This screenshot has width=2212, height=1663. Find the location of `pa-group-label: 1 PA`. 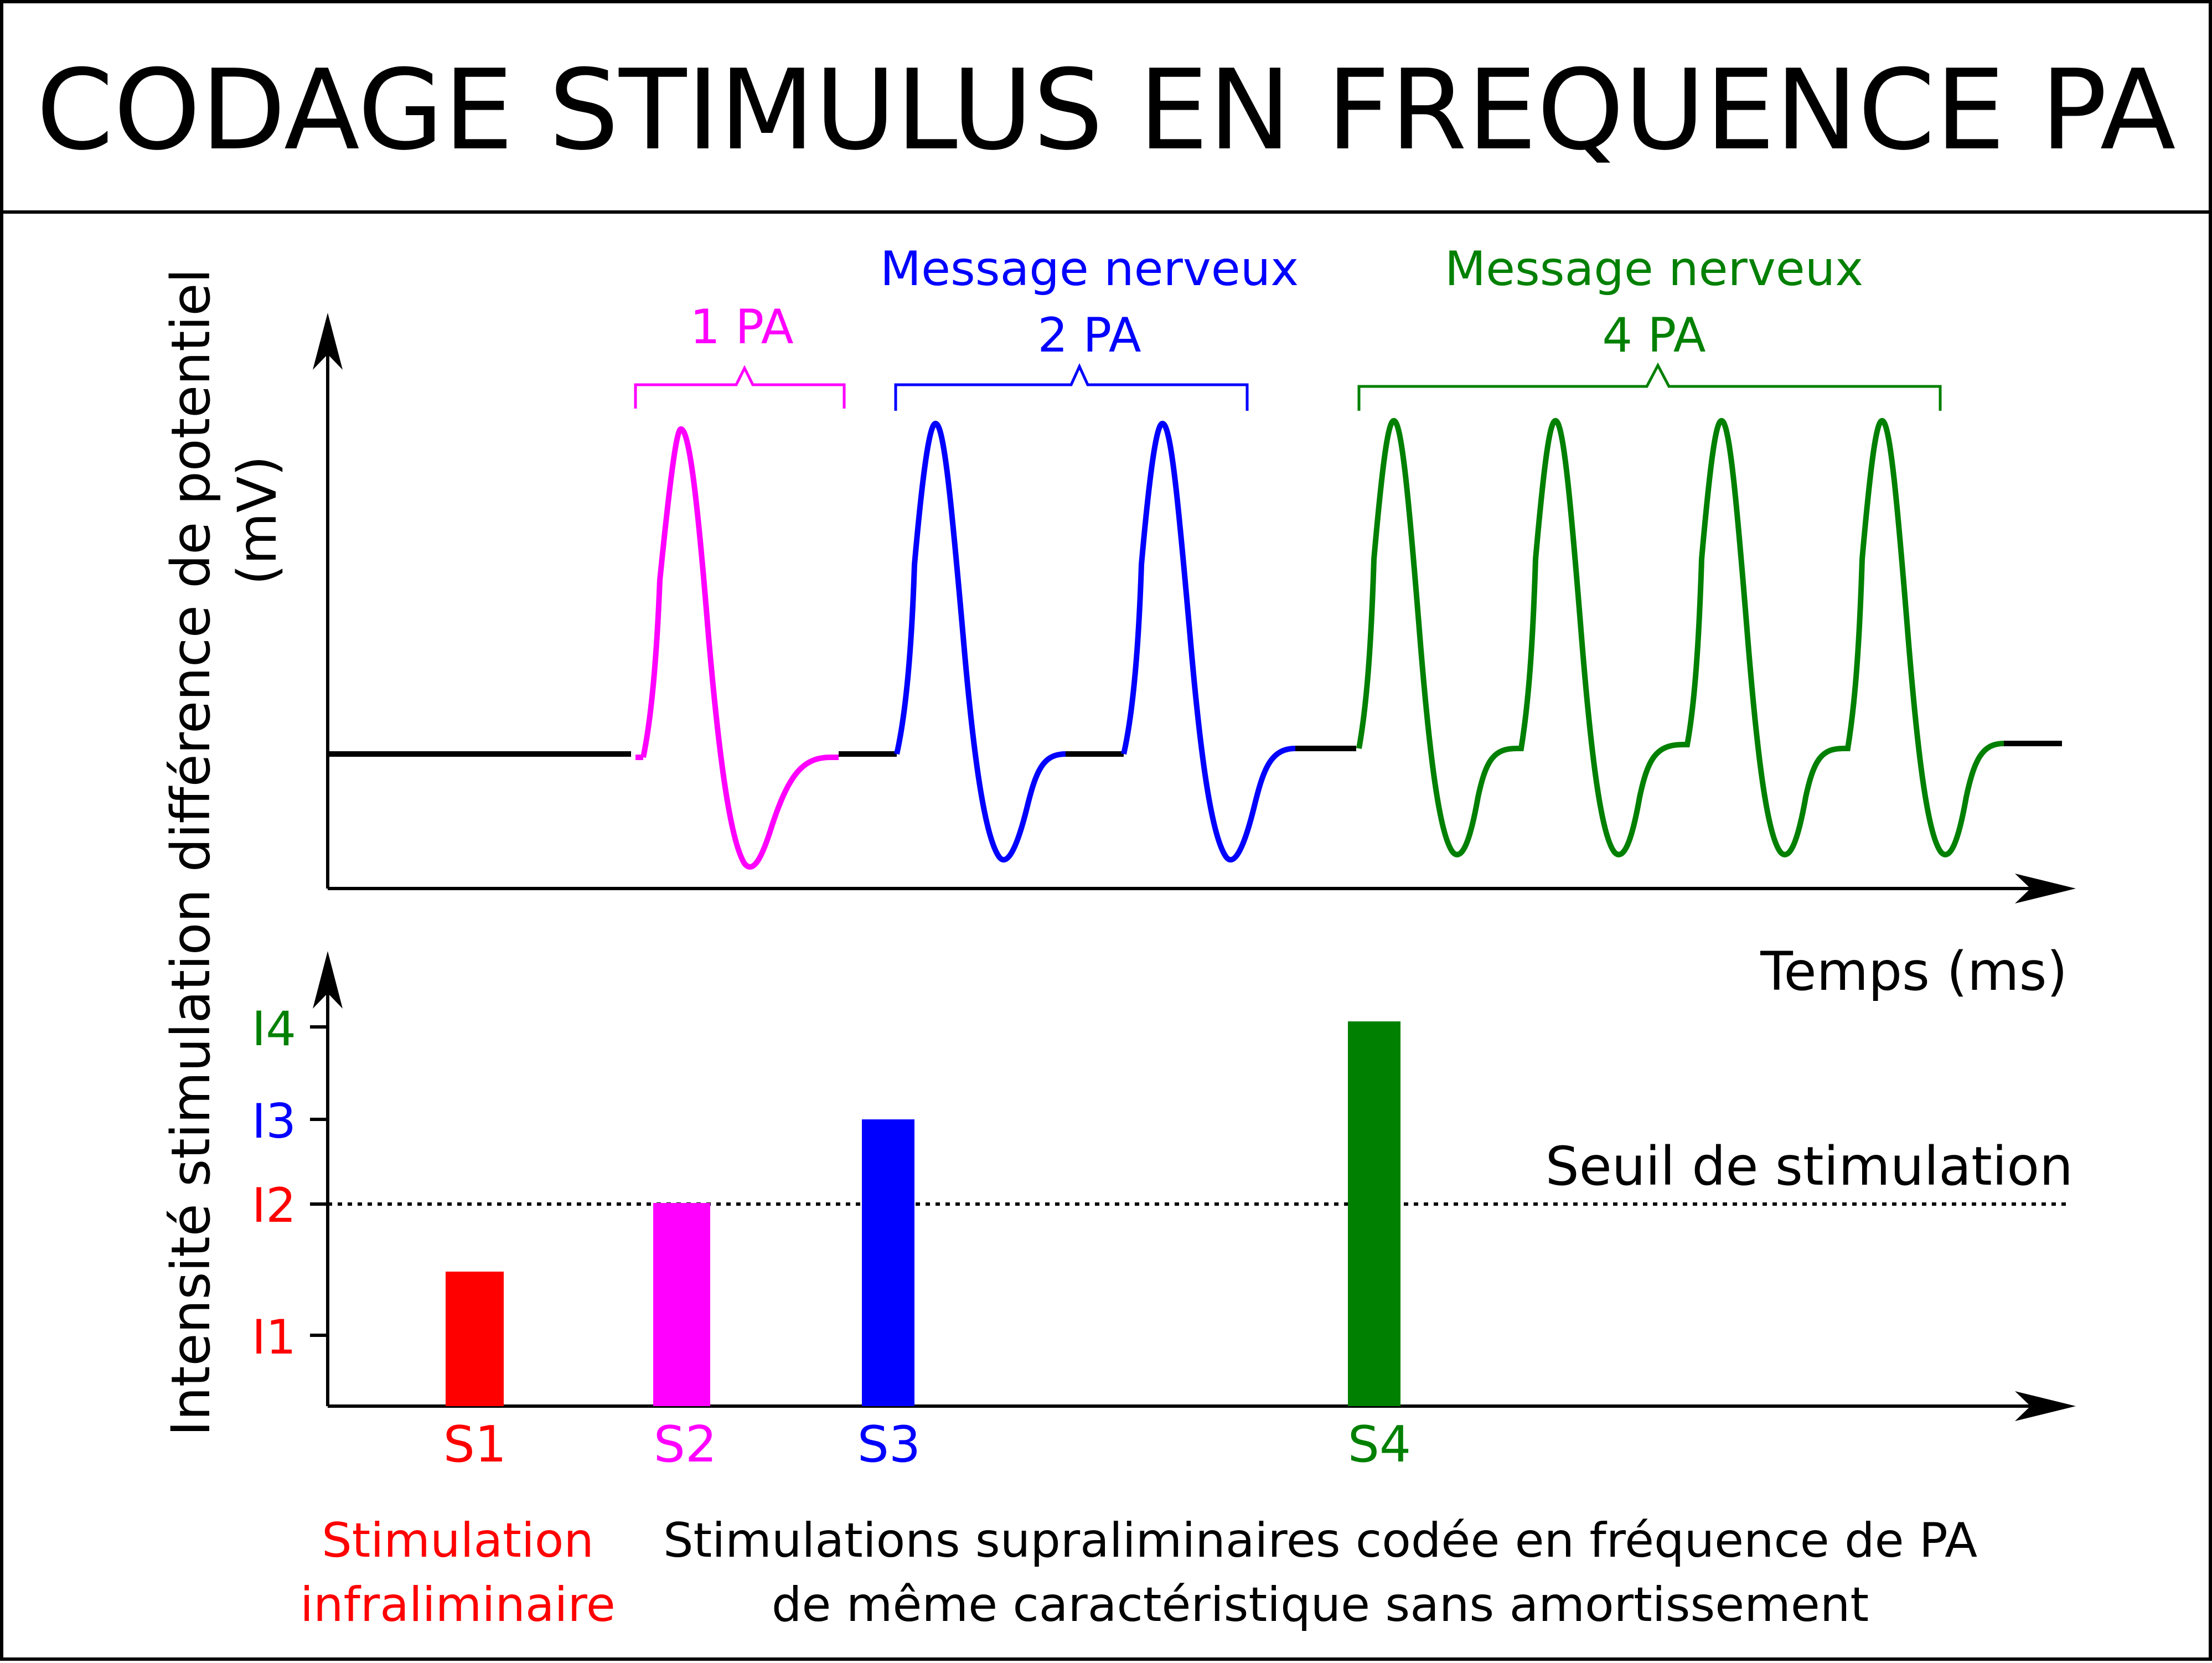

pa-group-label: 1 PA is located at coordinates (741, 327).